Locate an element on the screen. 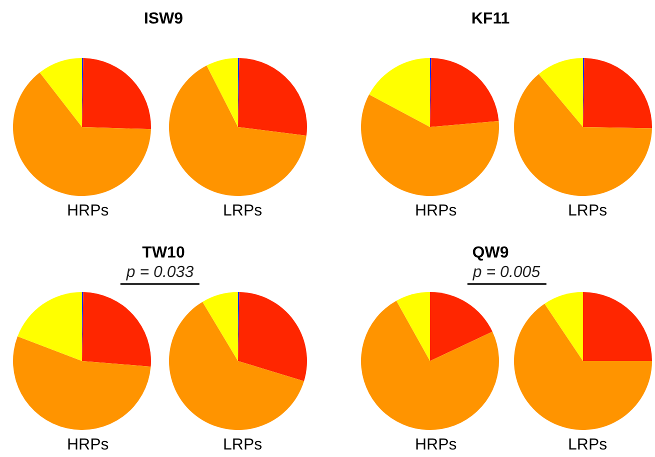 Image resolution: width=655 pixels, height=457 pixels. chart-title: KF11 is located at coordinates (490, 19).